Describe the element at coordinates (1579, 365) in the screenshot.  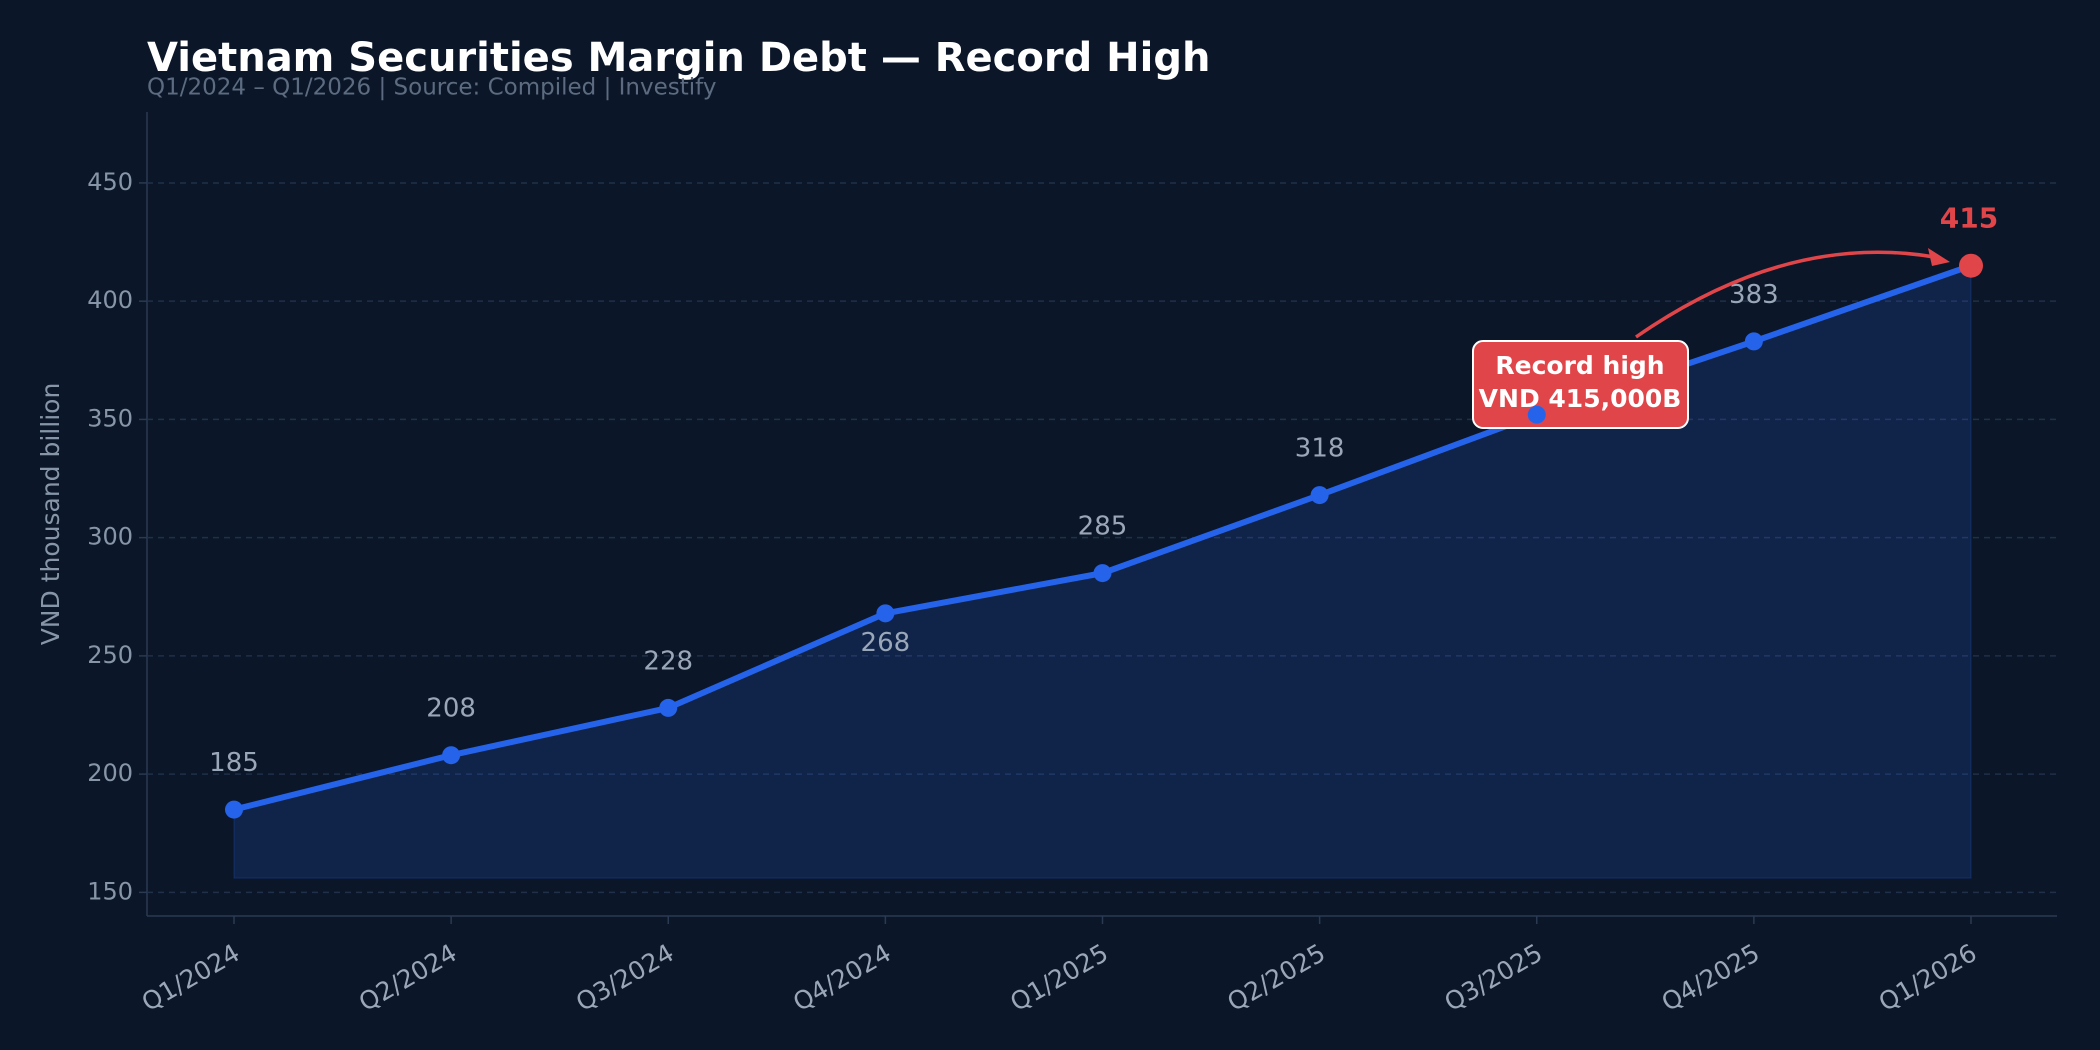
I see `annotation-text: Record high` at that location.